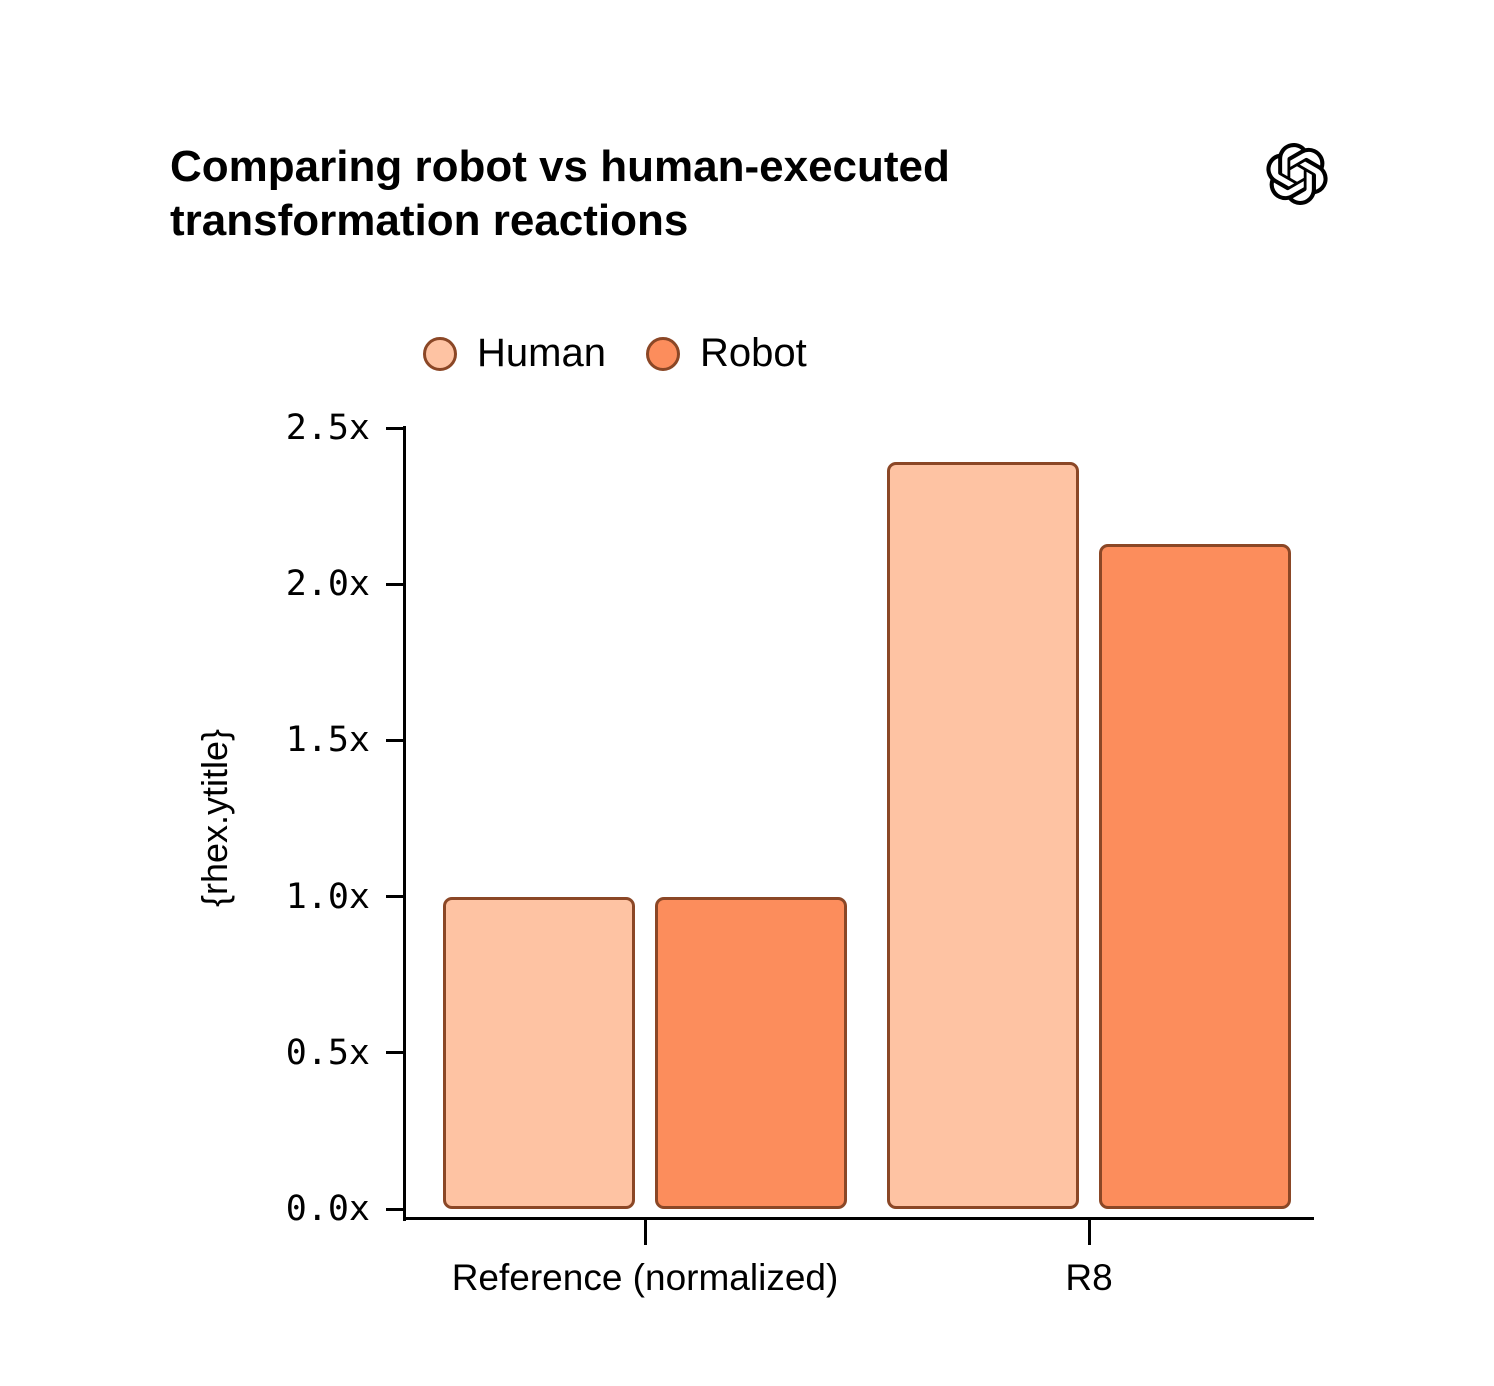  I want to click on y-axis-tick-label: 1.5x, so click(327, 740).